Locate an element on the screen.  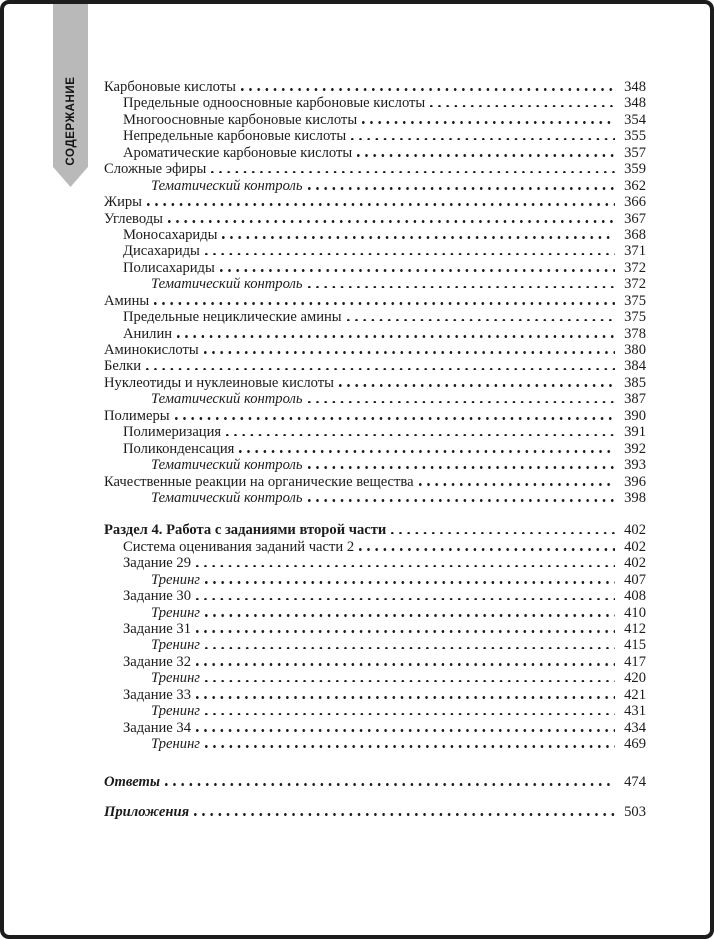
toc-entry-page: 355 is located at coordinates (635, 136).